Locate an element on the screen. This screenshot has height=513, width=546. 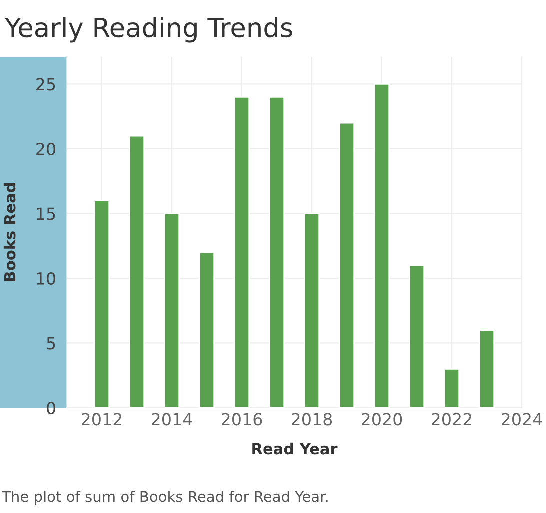
x-axis-title: Read Year is located at coordinates (295, 448).